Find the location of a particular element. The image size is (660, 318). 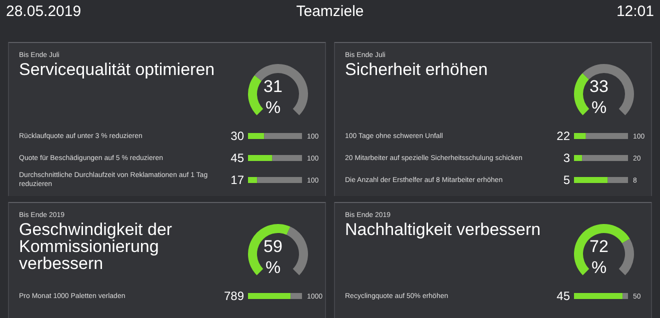

chart-title: Nachhaltigkeit verbessern is located at coordinates (443, 229).